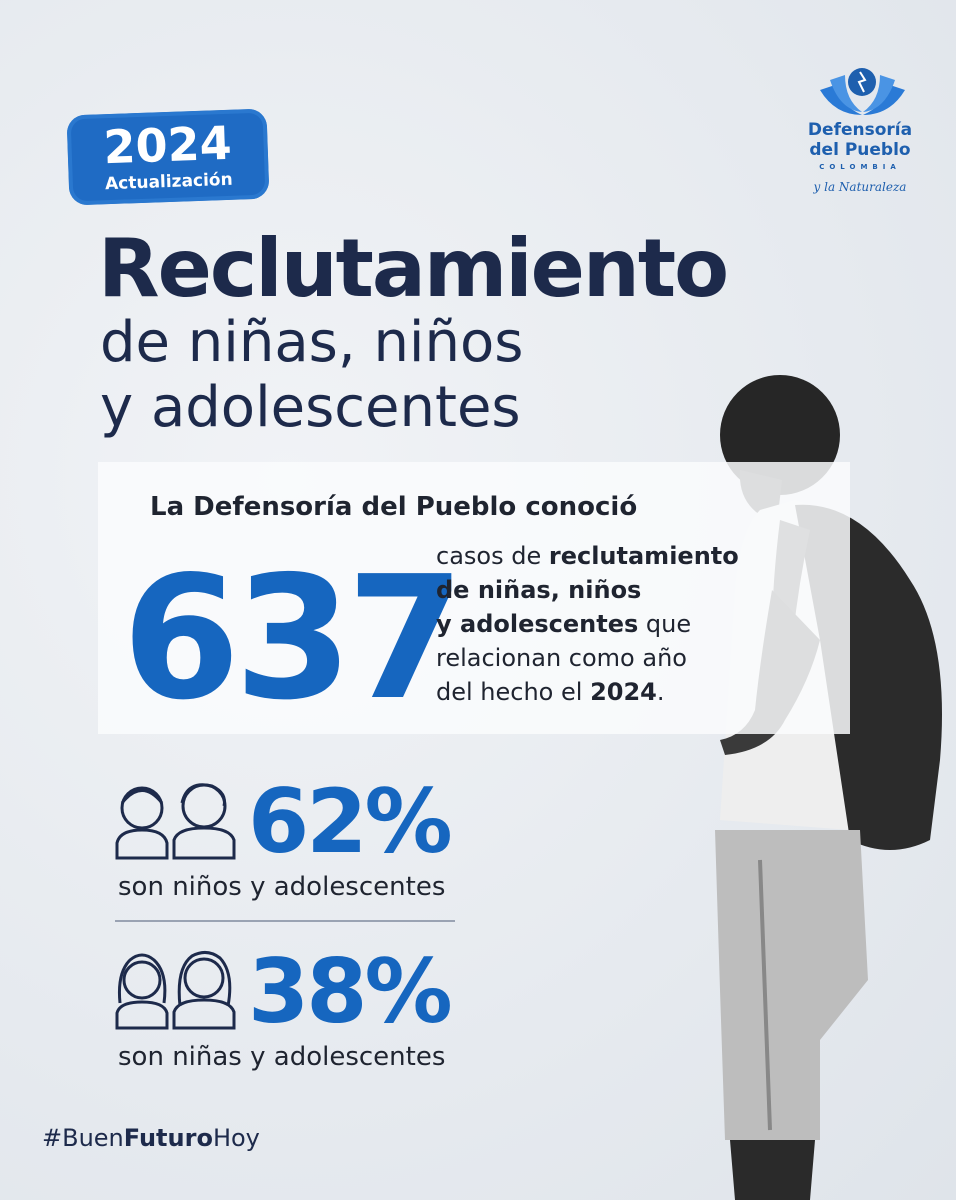  I want to click on logo-name: del Pueblo, so click(860, 150).